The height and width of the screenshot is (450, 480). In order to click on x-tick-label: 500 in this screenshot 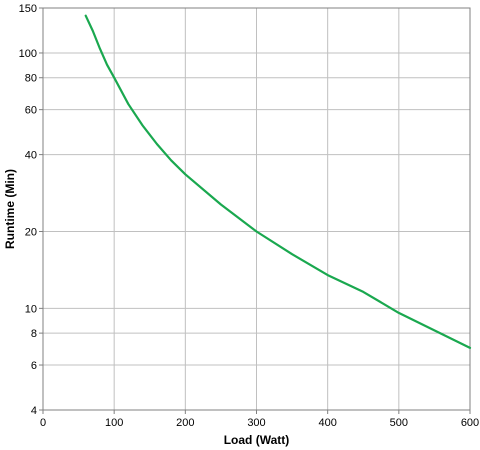, I will do `click(399, 423)`.